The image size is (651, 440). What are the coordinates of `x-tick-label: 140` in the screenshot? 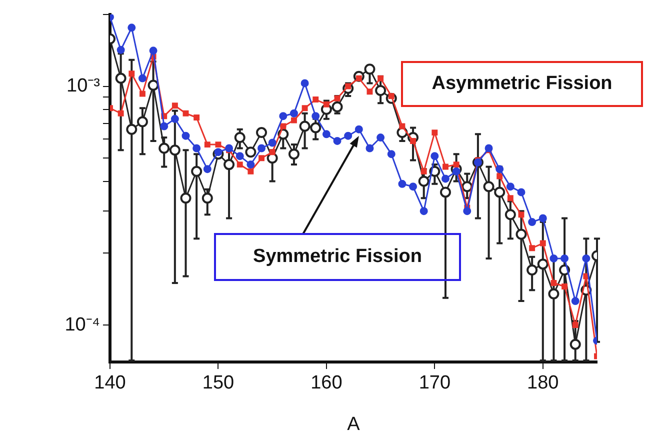 It's located at (110, 383).